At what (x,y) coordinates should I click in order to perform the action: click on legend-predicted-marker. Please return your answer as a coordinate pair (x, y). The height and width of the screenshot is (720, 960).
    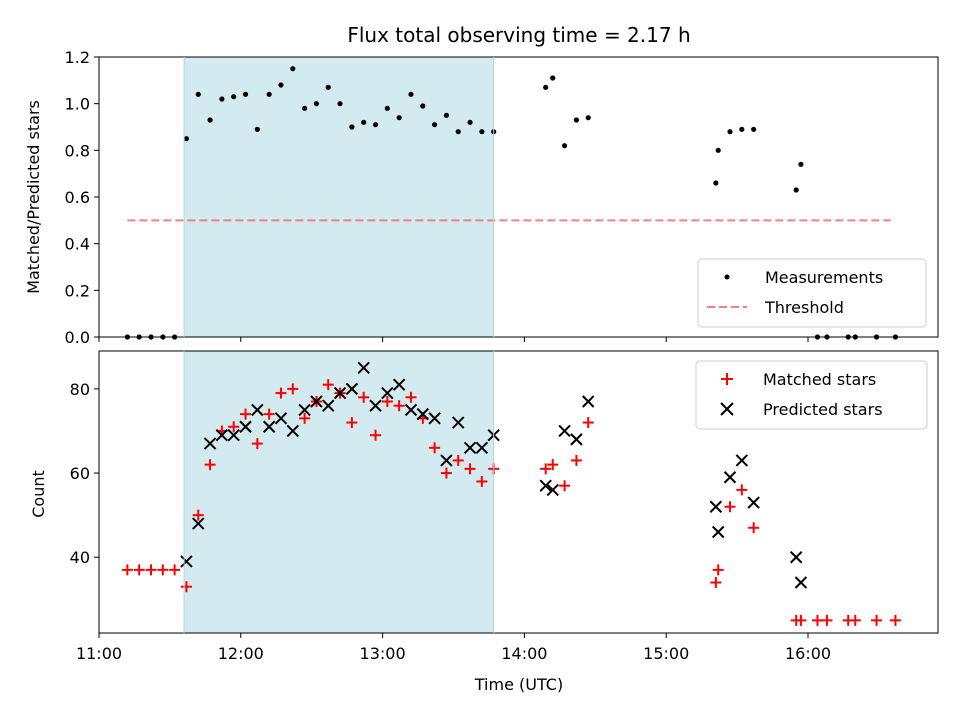
    Looking at the image, I should click on (727, 409).